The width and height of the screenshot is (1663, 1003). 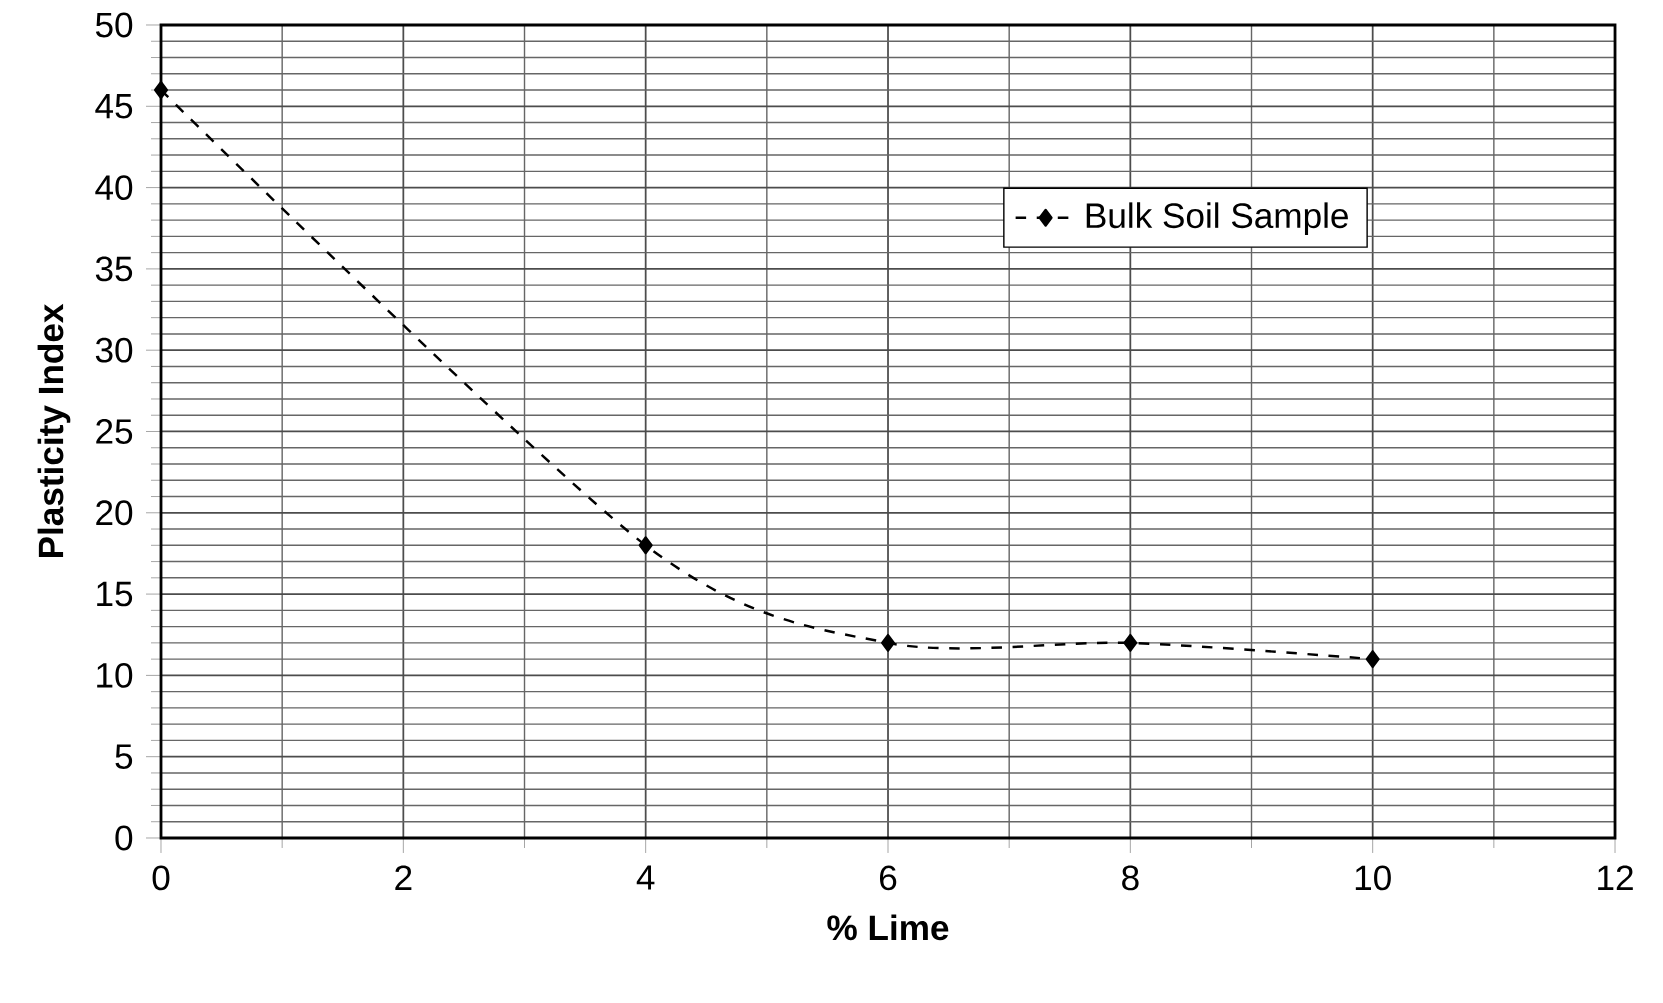 I want to click on x-tick-label: 8, so click(x=1130, y=878).